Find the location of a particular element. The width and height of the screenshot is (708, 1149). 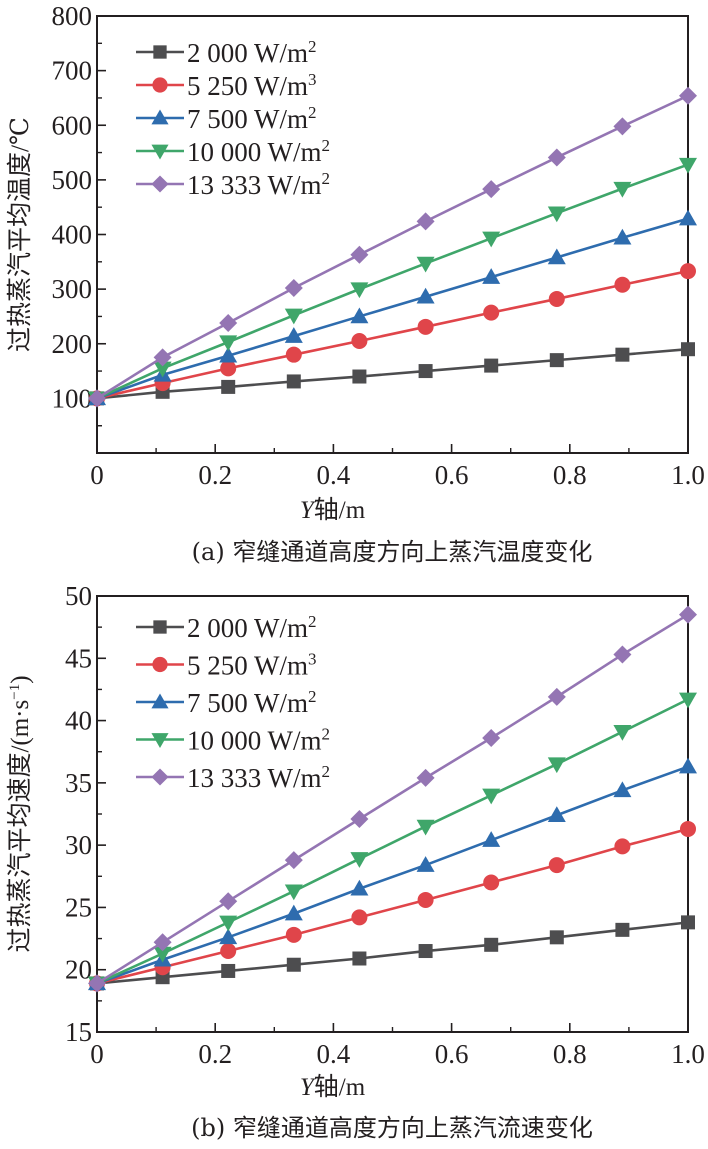

x-tick-label: 0.2 is located at coordinates (215, 475).